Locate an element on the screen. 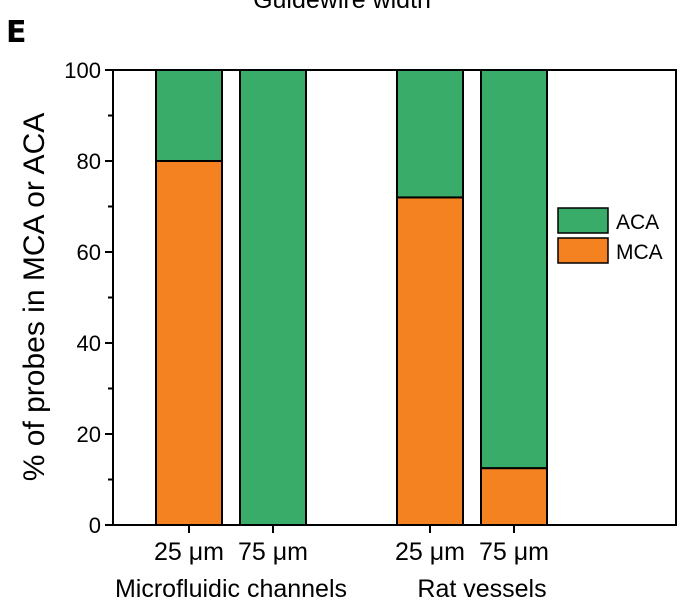 This screenshot has width=685, height=610. y-tick-label-0: 0 is located at coordinates (95, 525).